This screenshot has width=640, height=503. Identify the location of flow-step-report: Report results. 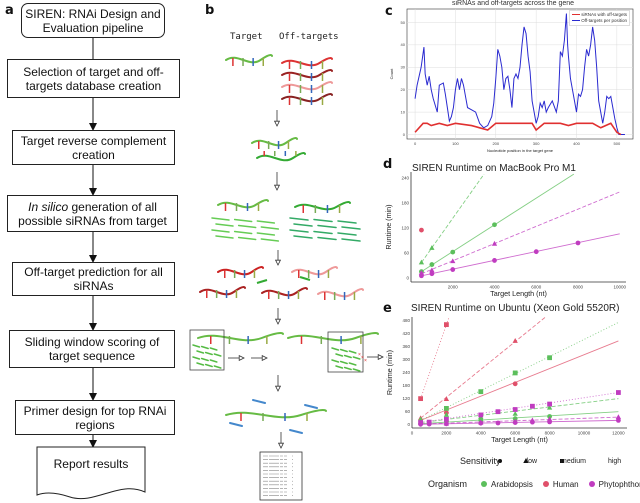
(91, 464).